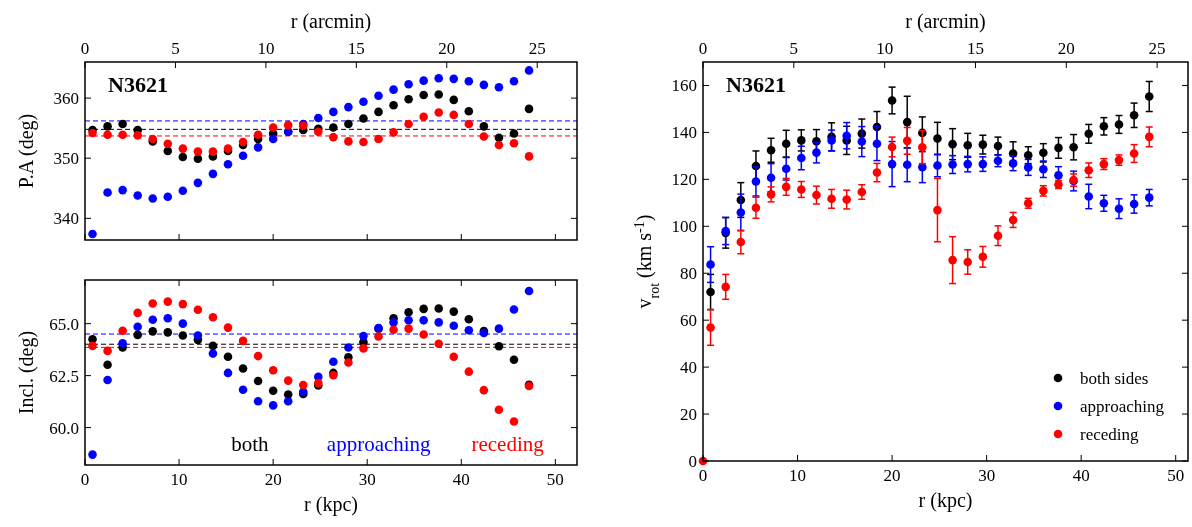 Image resolution: width=1192 pixels, height=527 pixels. What do you see at coordinates (688, 274) in the screenshot?
I see `y-tick-label: 80` at bounding box center [688, 274].